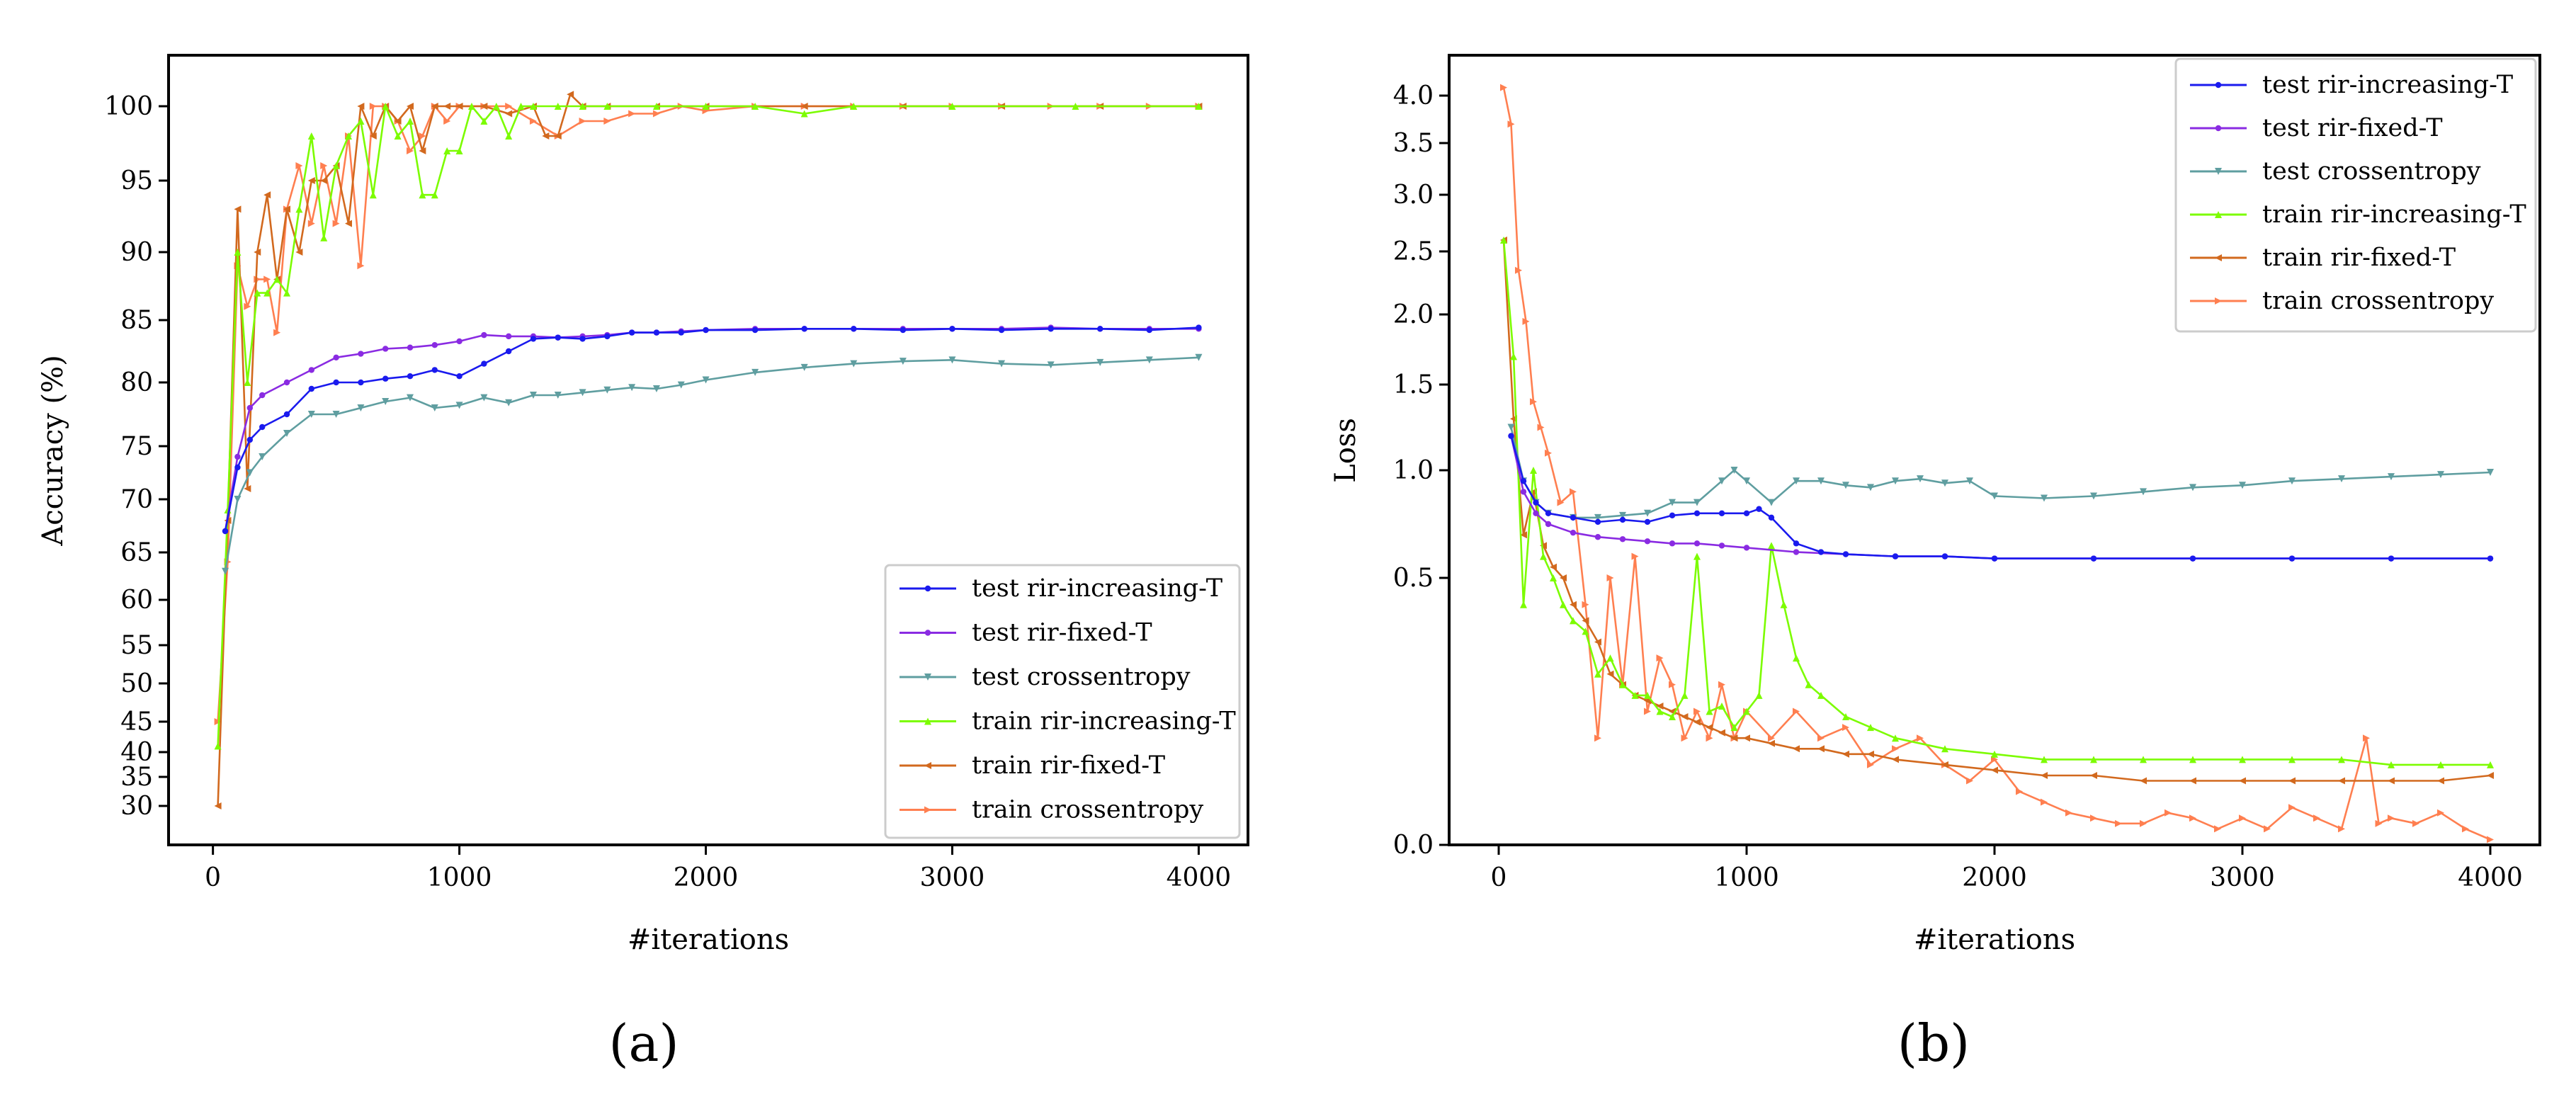  Describe the element at coordinates (2342, 301) in the screenshot. I see `legend-item: train crossentropy` at that location.